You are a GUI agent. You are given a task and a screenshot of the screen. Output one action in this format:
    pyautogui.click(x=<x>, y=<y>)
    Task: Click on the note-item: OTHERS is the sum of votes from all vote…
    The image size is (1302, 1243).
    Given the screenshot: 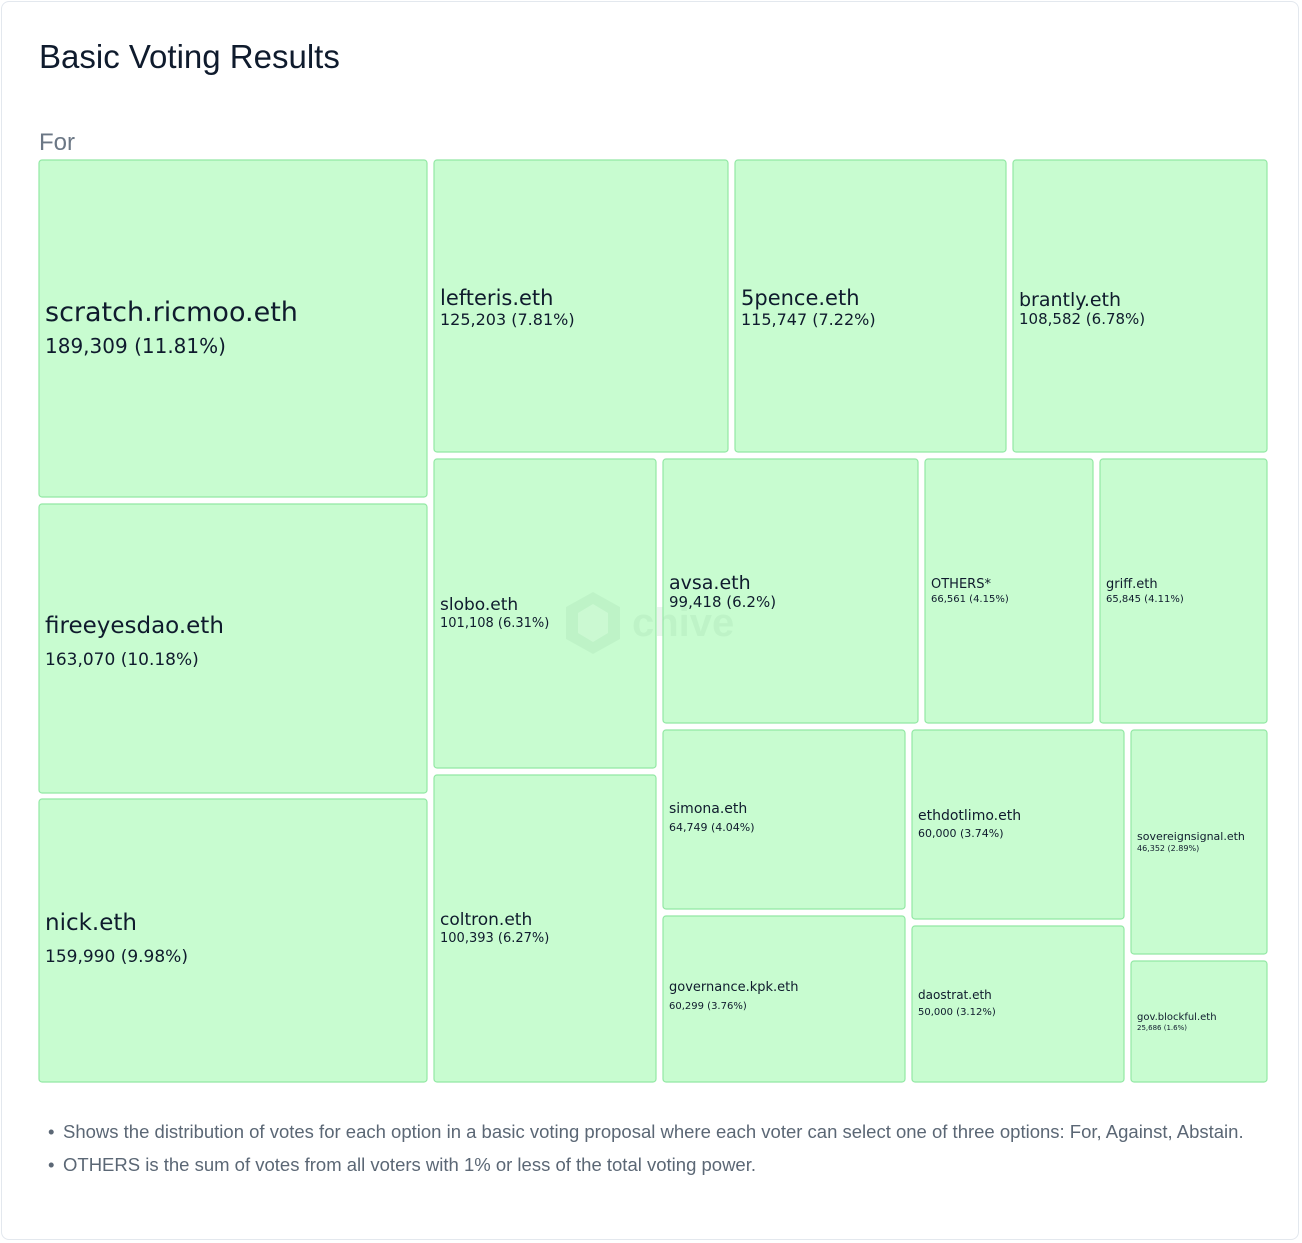 What is the action you would take?
    pyautogui.click(x=648, y=1164)
    